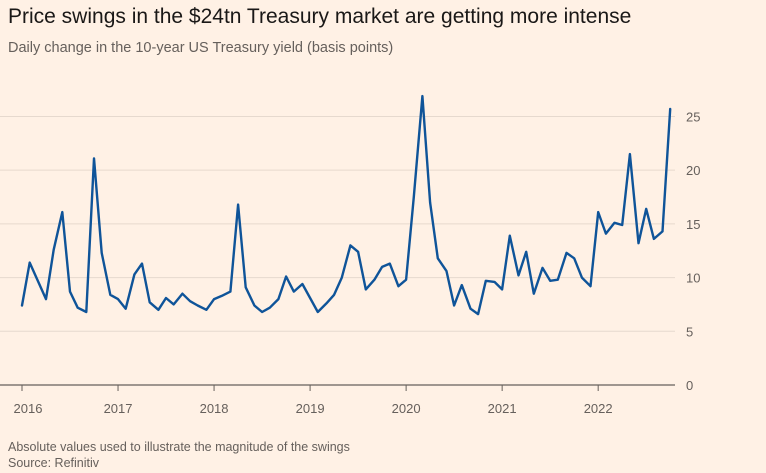 Image resolution: width=766 pixels, height=473 pixels. I want to click on x-tick-label: 2017, so click(118, 408).